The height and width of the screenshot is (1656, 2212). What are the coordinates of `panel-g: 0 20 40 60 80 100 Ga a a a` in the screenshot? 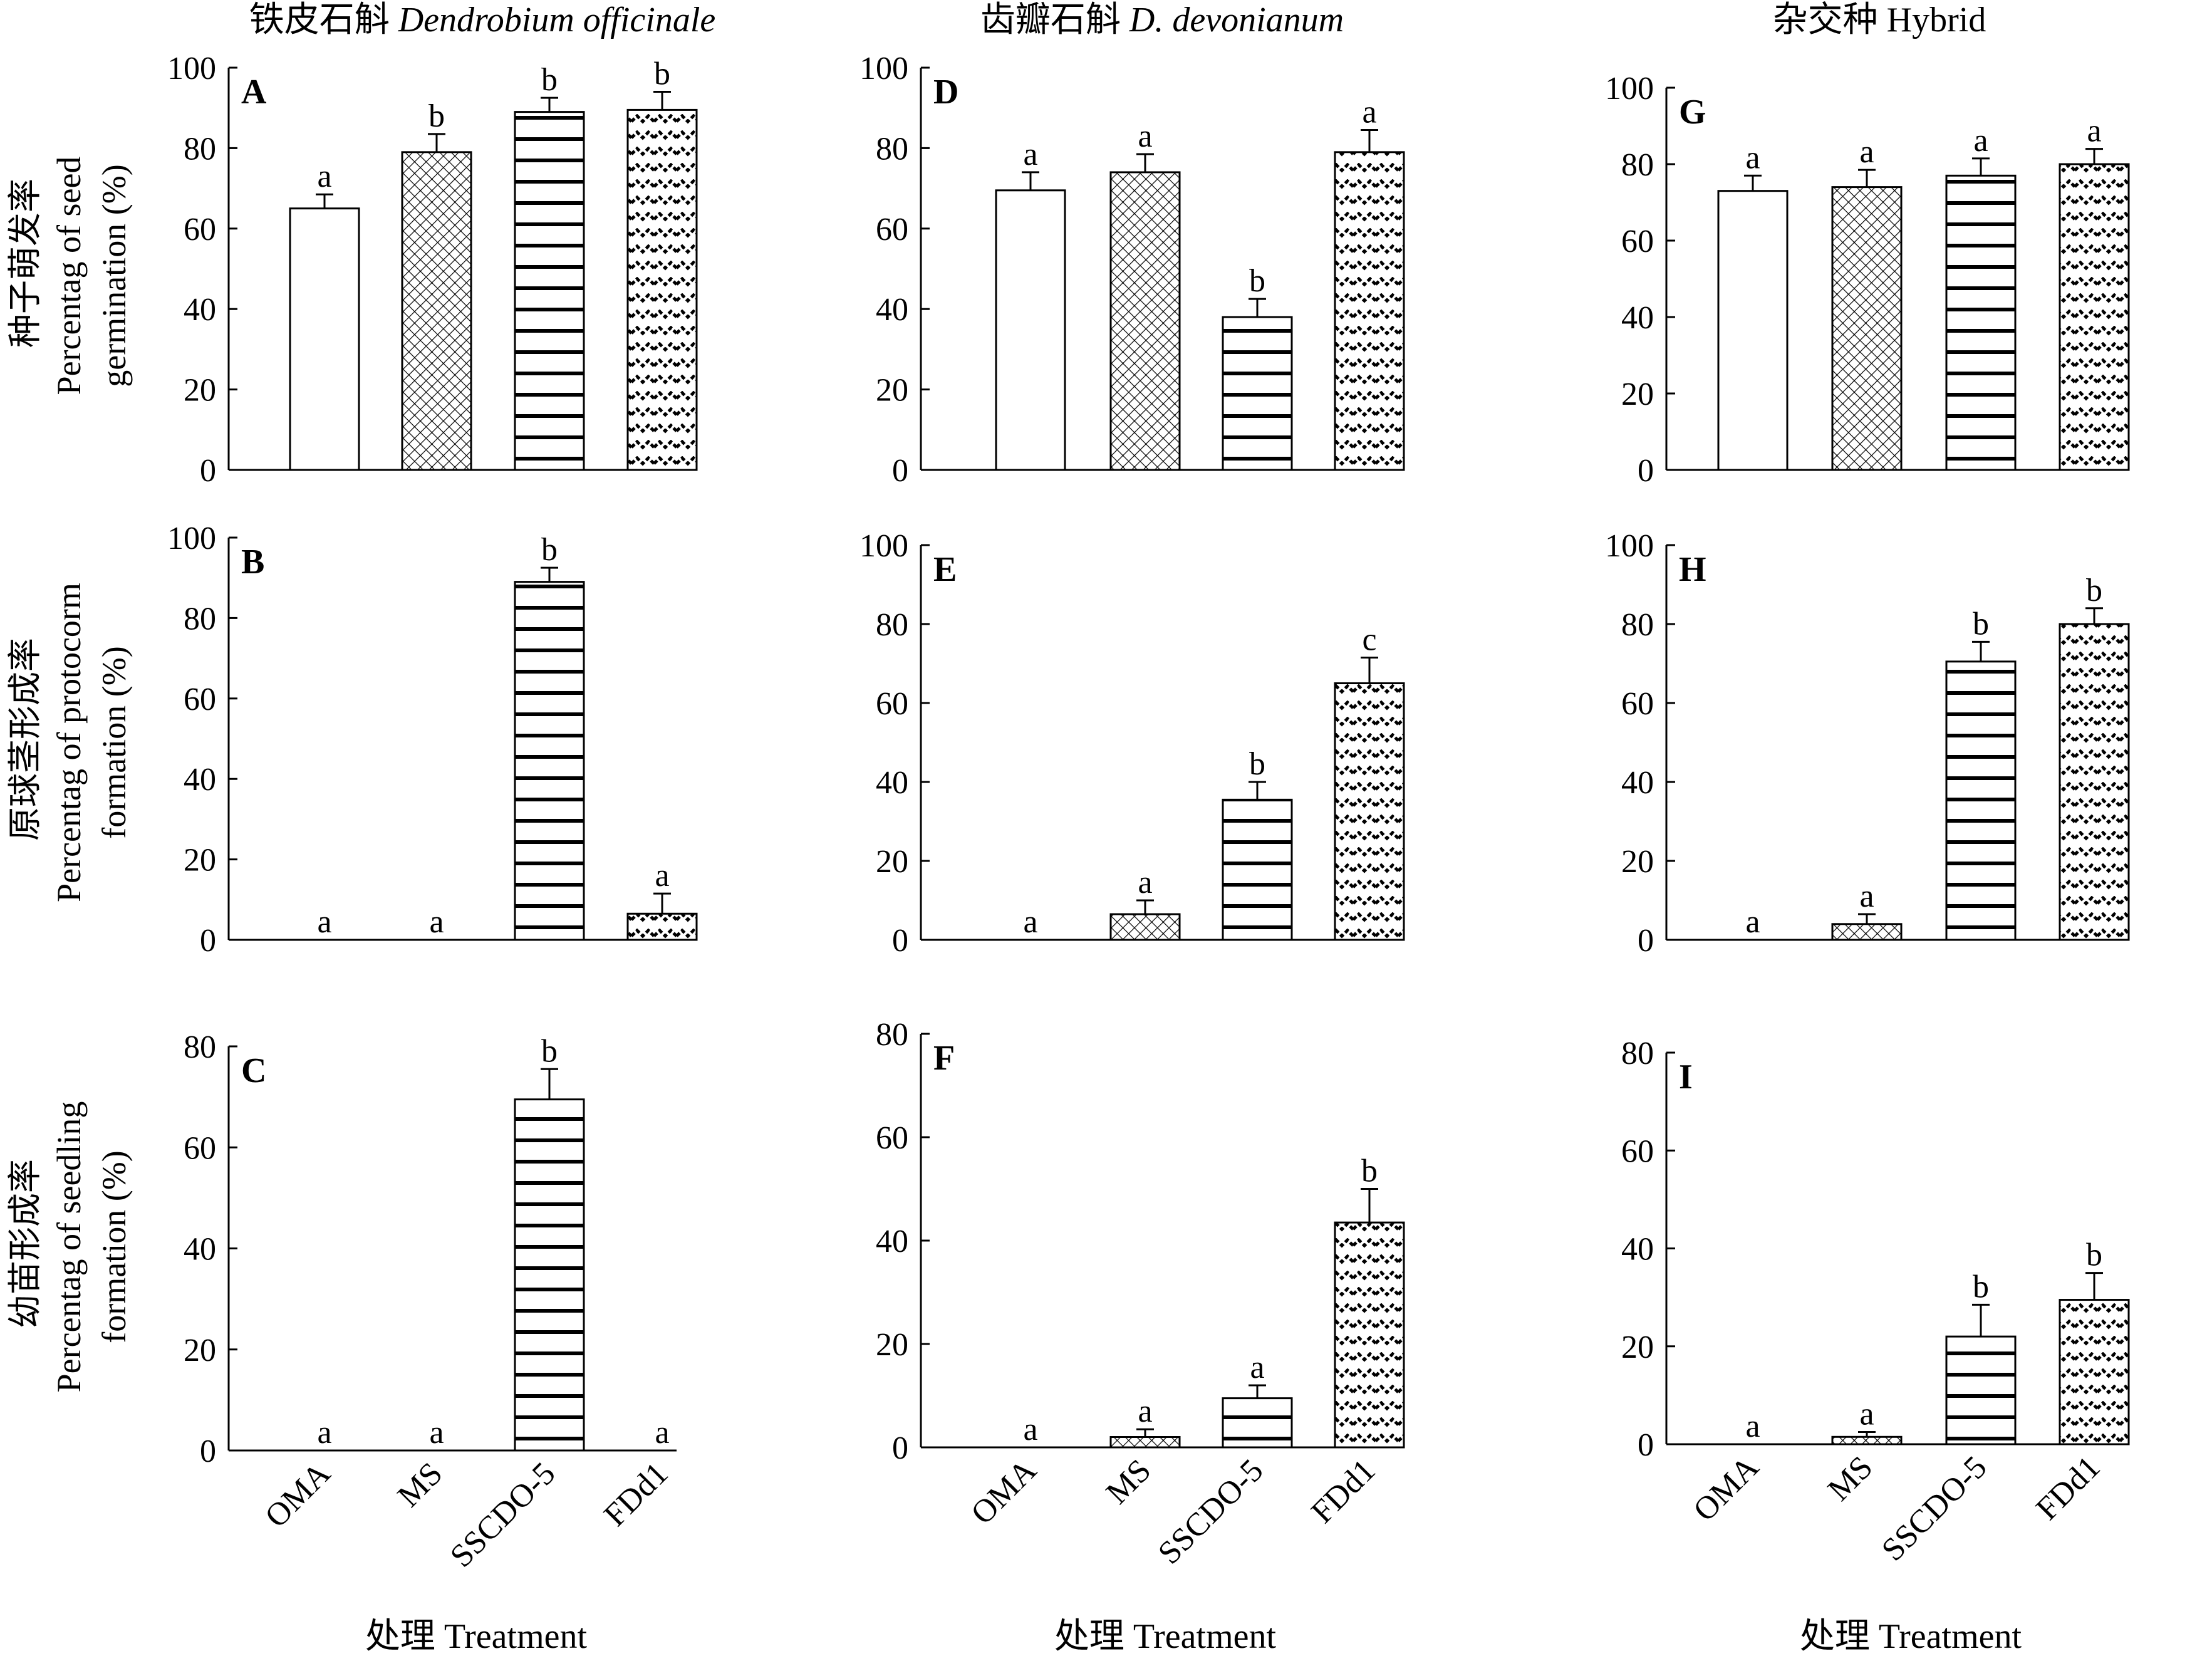 It's located at (1867, 280).